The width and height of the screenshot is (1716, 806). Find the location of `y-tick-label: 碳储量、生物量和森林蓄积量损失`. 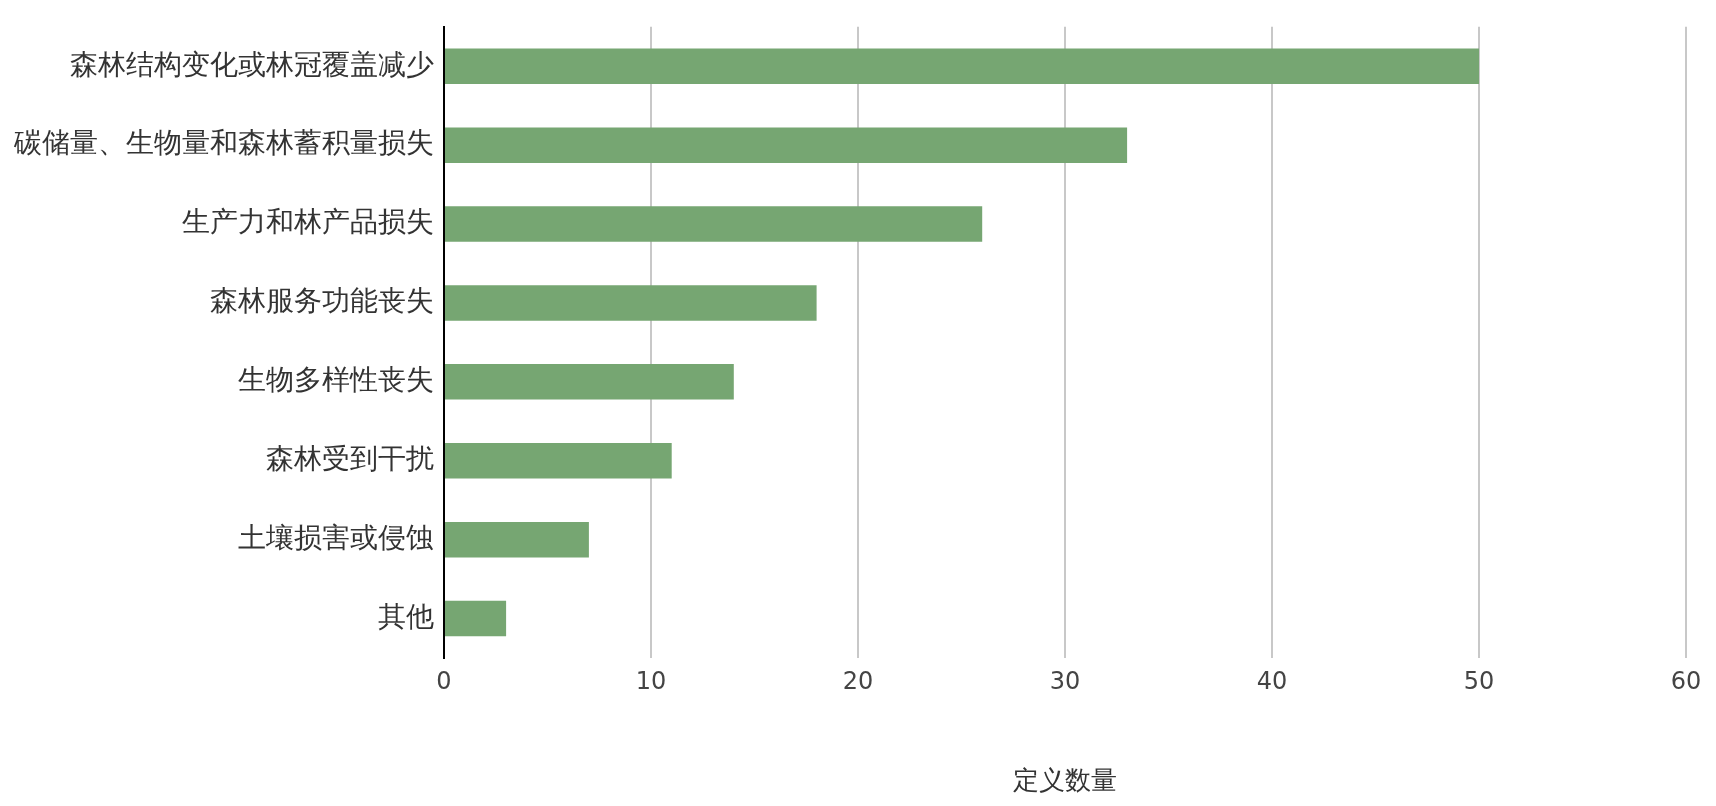

y-tick-label: 碳储量、生物量和森林蓄积量损失 is located at coordinates (223, 143).